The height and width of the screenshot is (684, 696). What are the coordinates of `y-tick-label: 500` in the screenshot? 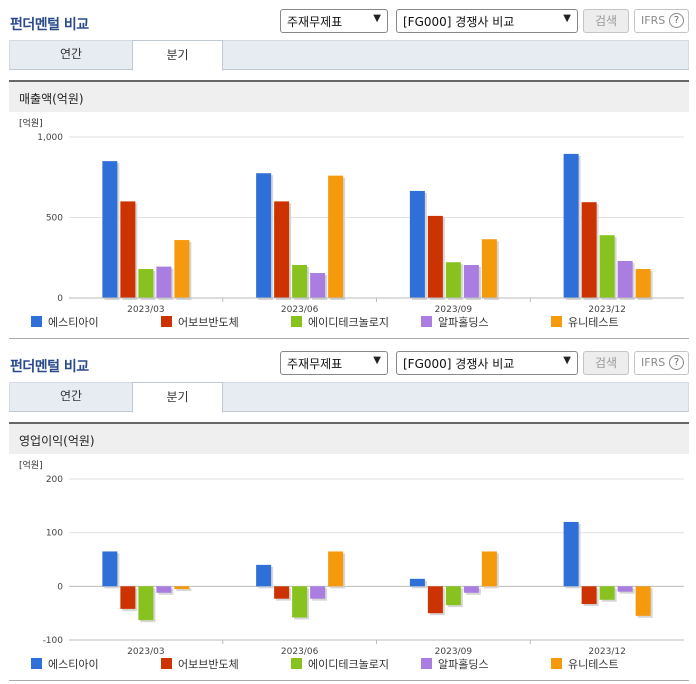 It's located at (54, 219).